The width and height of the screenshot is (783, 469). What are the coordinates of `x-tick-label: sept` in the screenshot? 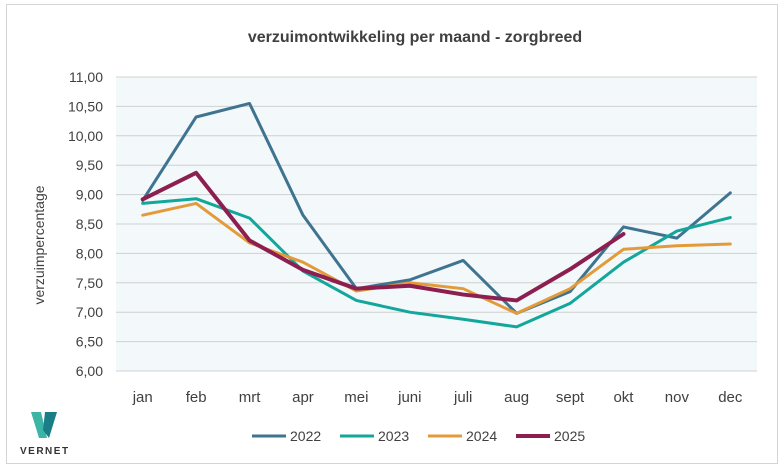 It's located at (570, 397).